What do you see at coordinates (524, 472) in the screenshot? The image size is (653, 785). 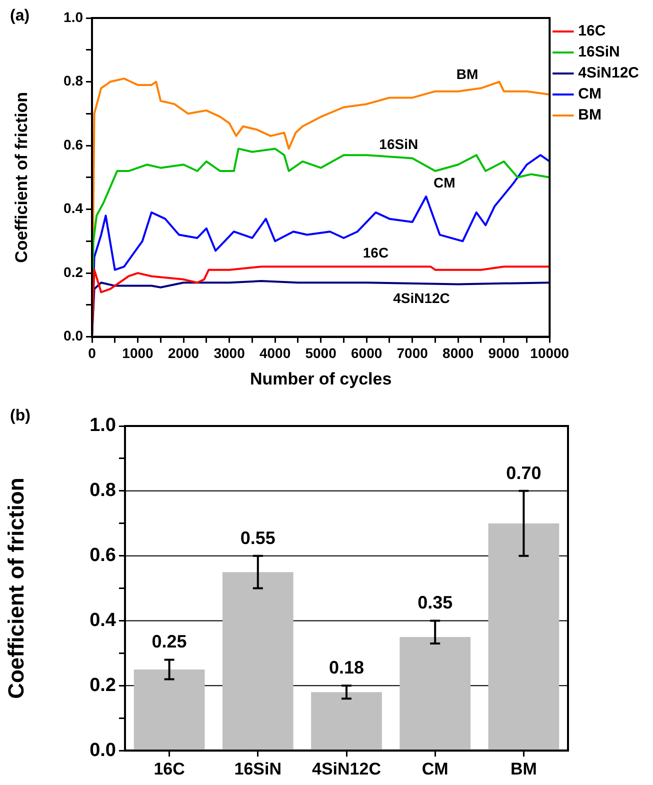 I see `data-label: 0.70` at bounding box center [524, 472].